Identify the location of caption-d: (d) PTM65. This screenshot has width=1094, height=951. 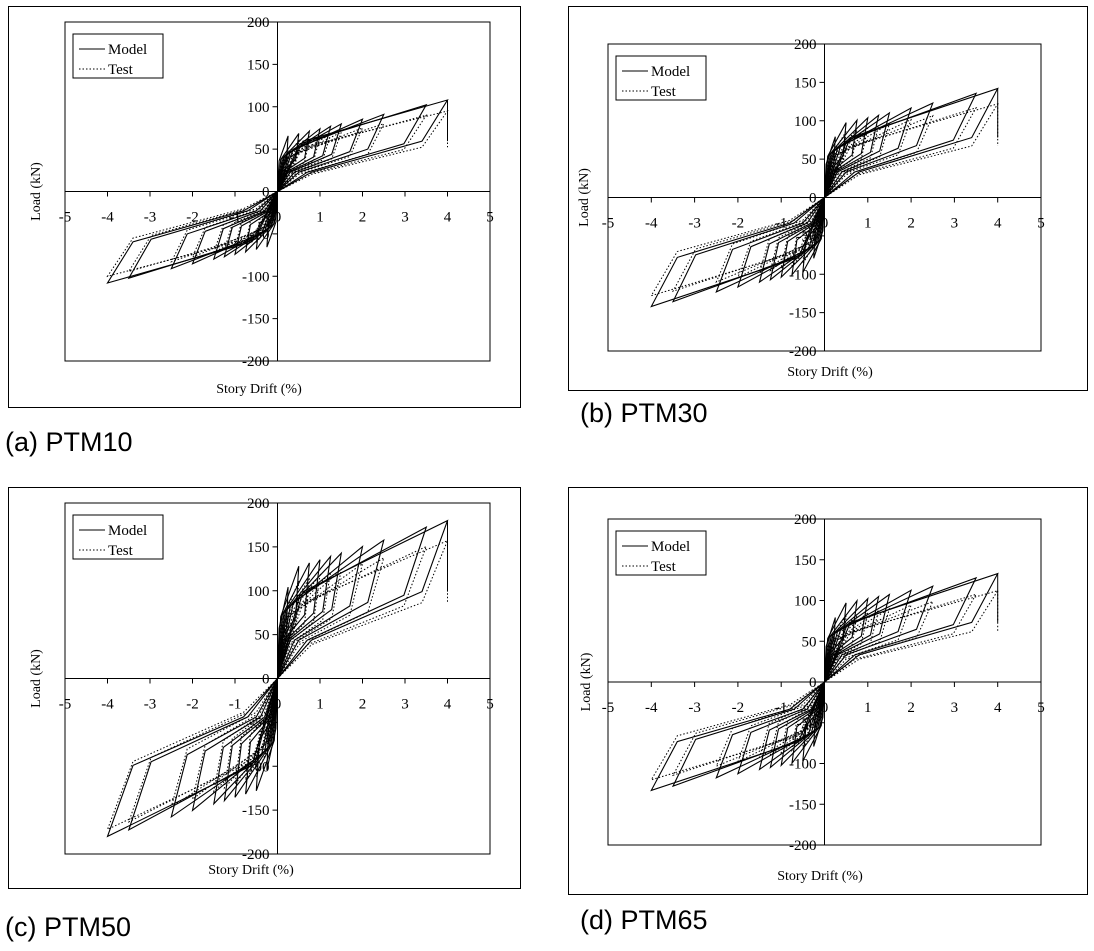
(644, 920).